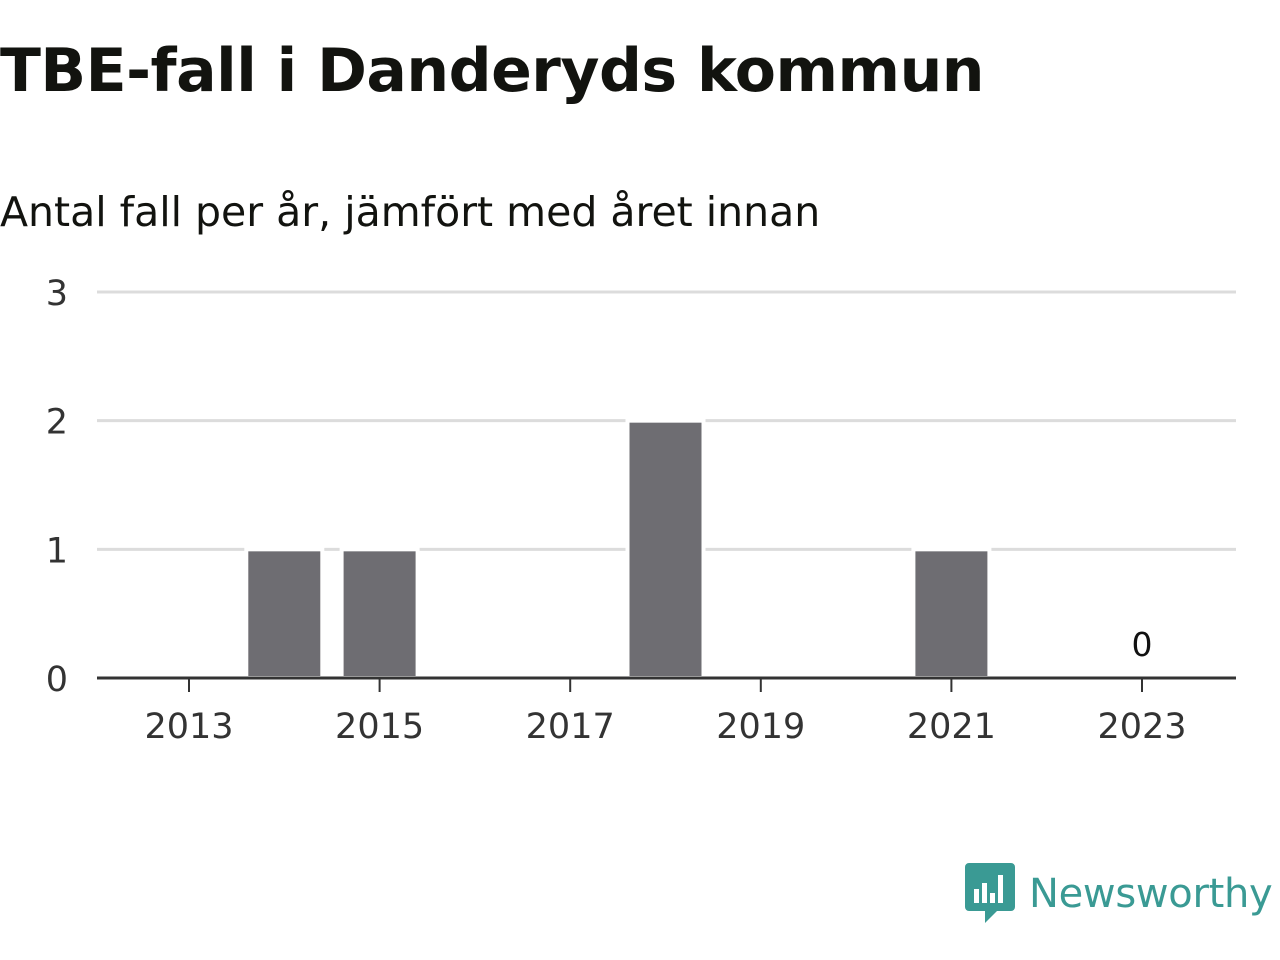 Image resolution: width=1280 pixels, height=960 pixels. What do you see at coordinates (570, 727) in the screenshot?
I see `x-tick-label: 2017` at bounding box center [570, 727].